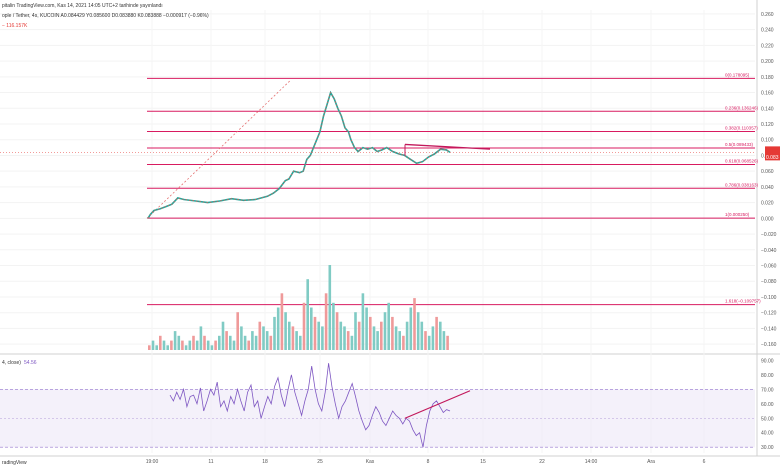 The height and width of the screenshot is (475, 780). What do you see at coordinates (651, 462) in the screenshot?
I see `time-tick-label: Ara` at bounding box center [651, 462].